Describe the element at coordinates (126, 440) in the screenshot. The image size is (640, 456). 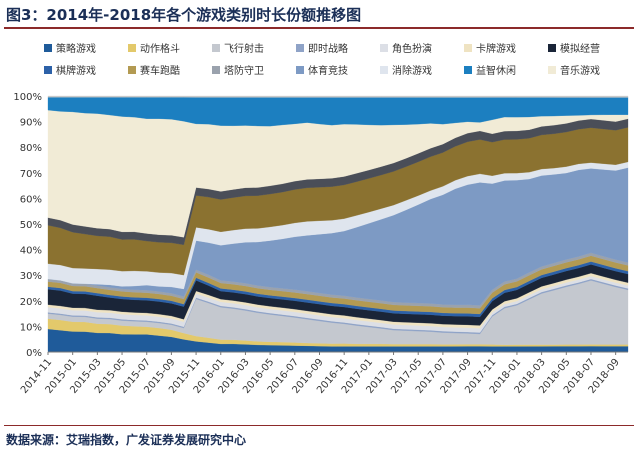
I see `source-note: 数据来源：艾瑞指数，广发证券发展研究中心` at that location.